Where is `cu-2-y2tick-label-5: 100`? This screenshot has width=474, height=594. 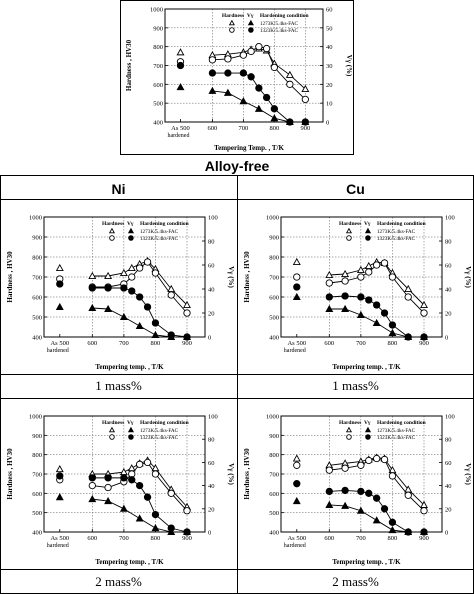
cu-2-y2tick-label-5: 100 is located at coordinates (450, 417).